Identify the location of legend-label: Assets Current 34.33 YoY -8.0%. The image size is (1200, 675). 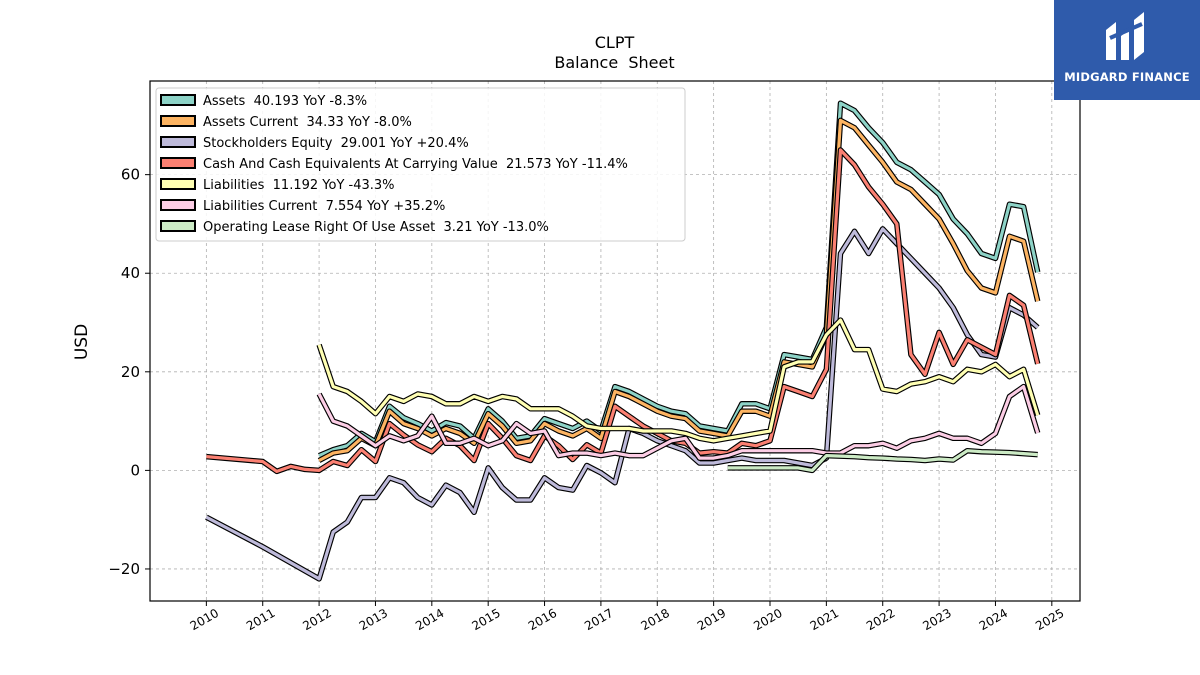
(307, 122).